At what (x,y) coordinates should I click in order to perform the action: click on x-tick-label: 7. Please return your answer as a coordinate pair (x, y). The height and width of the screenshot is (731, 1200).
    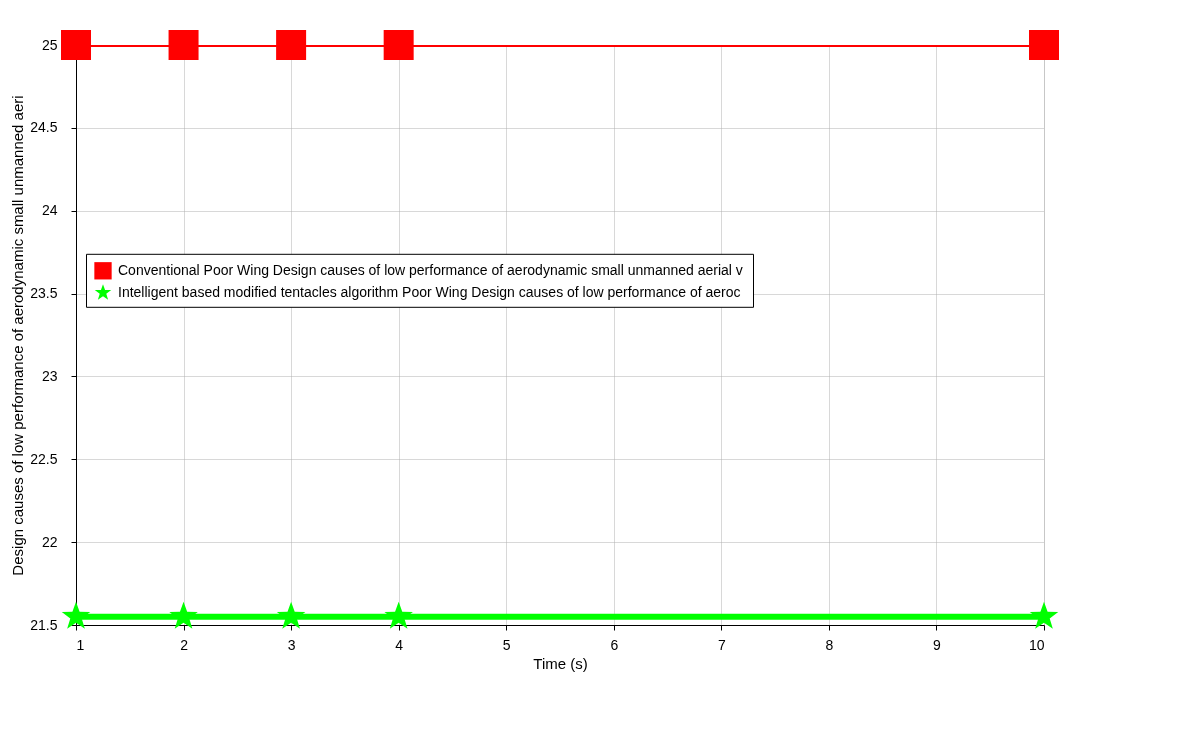
    Looking at the image, I should click on (721, 644).